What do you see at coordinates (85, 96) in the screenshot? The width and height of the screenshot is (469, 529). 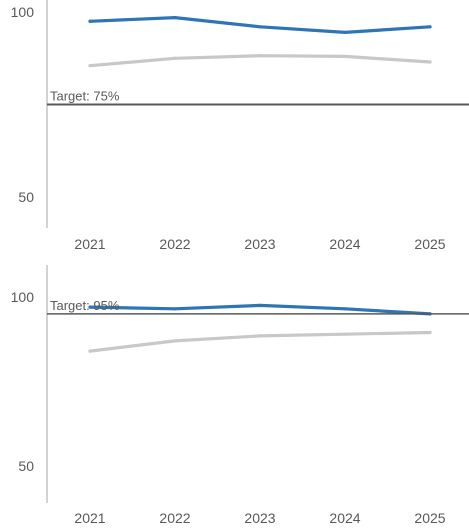 I see `target-label: Target: 75%` at bounding box center [85, 96].